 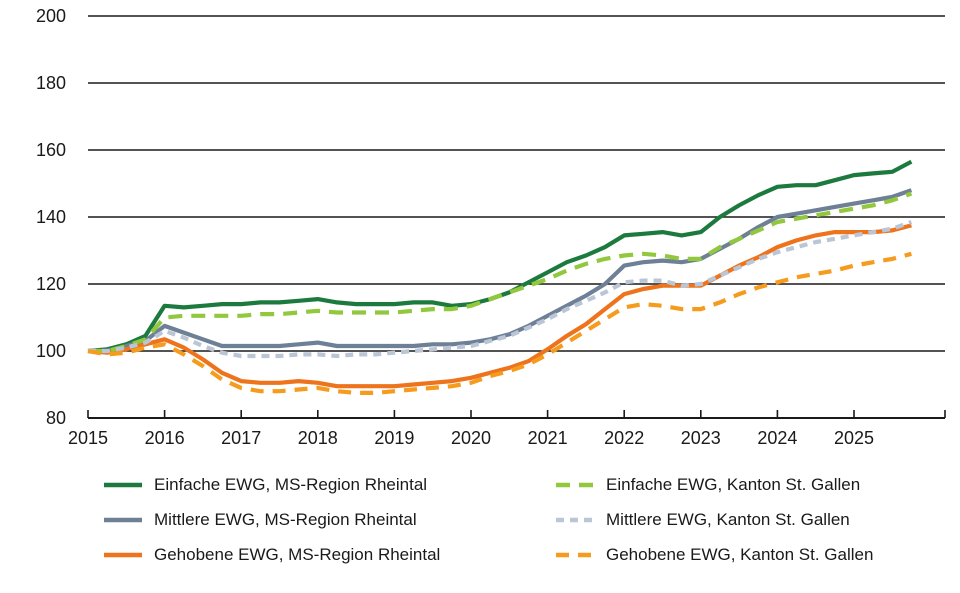 I want to click on legend-item: Einfache EWG, MS-Region Rheintal, so click(x=330, y=485).